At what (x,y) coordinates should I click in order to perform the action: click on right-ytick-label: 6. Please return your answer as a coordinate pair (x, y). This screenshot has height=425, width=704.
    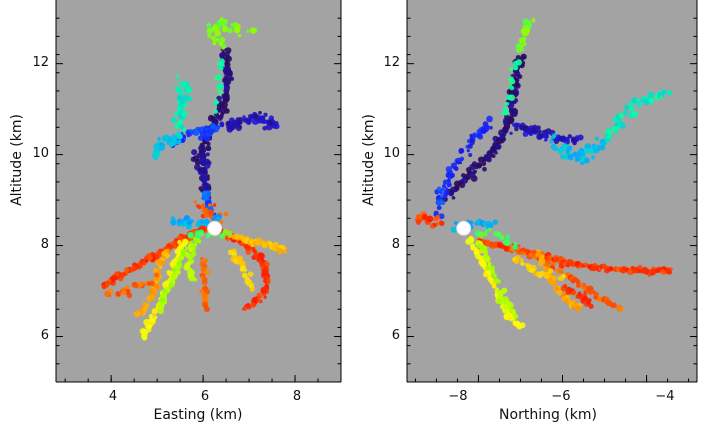
    Looking at the image, I should click on (396, 335).